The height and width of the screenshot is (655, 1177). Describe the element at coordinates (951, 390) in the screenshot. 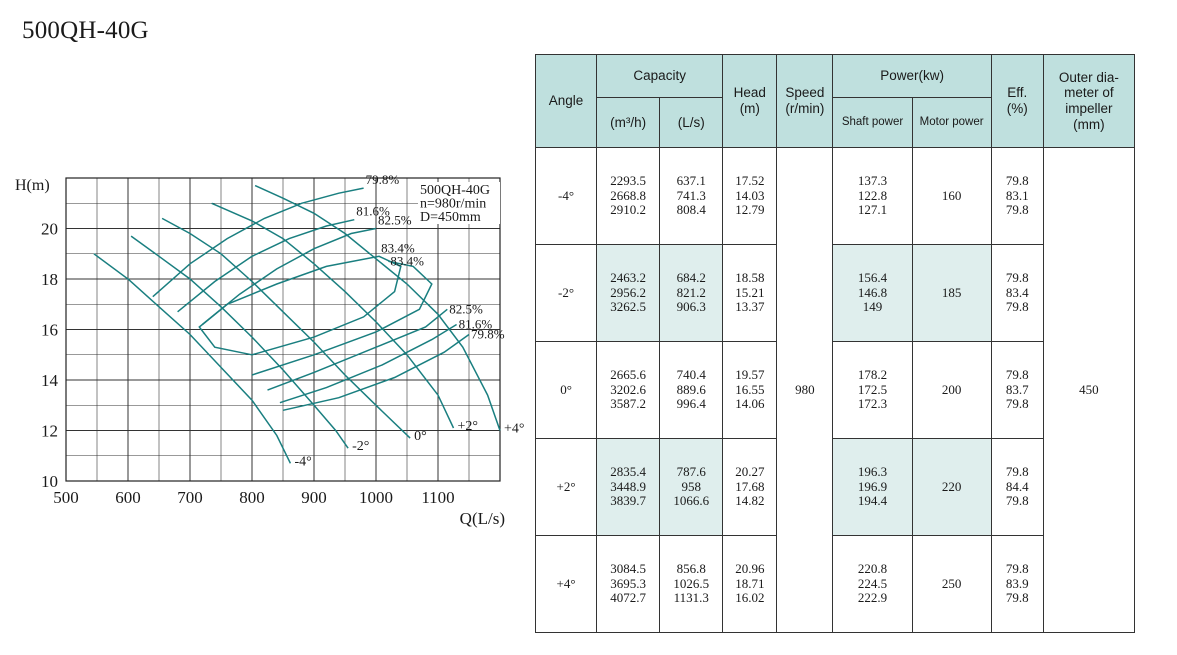

I see `motor-power-cell: 200` at that location.